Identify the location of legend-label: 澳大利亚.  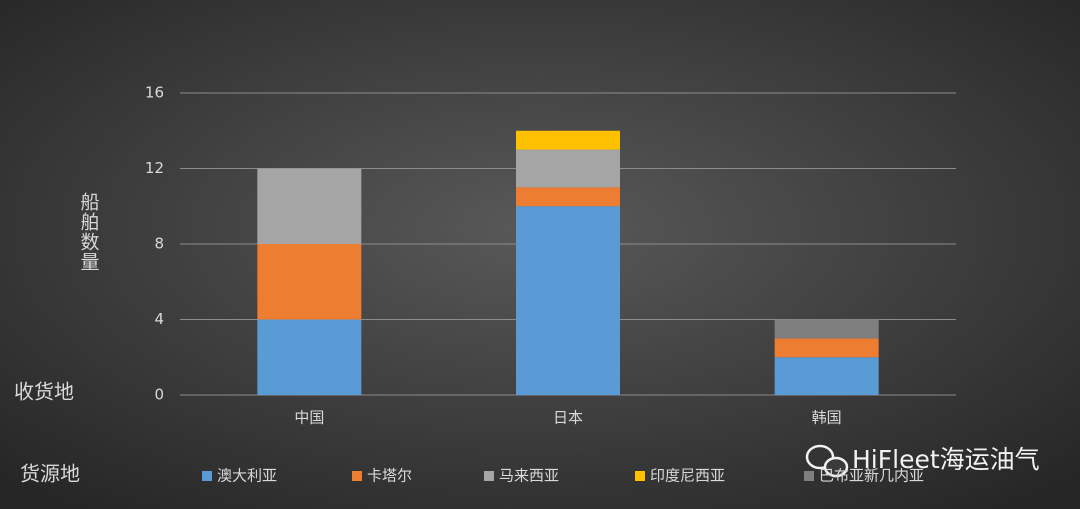
(247, 476).